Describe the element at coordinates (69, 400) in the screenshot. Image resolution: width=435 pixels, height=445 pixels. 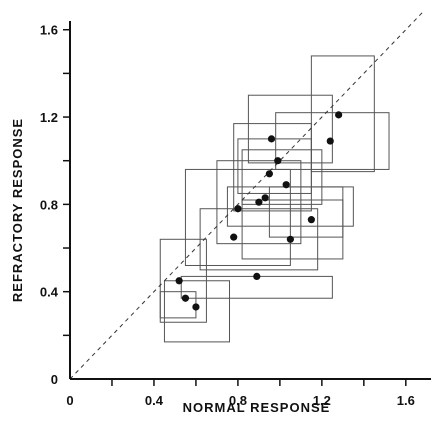
I see `x-tick-label: 0` at that location.